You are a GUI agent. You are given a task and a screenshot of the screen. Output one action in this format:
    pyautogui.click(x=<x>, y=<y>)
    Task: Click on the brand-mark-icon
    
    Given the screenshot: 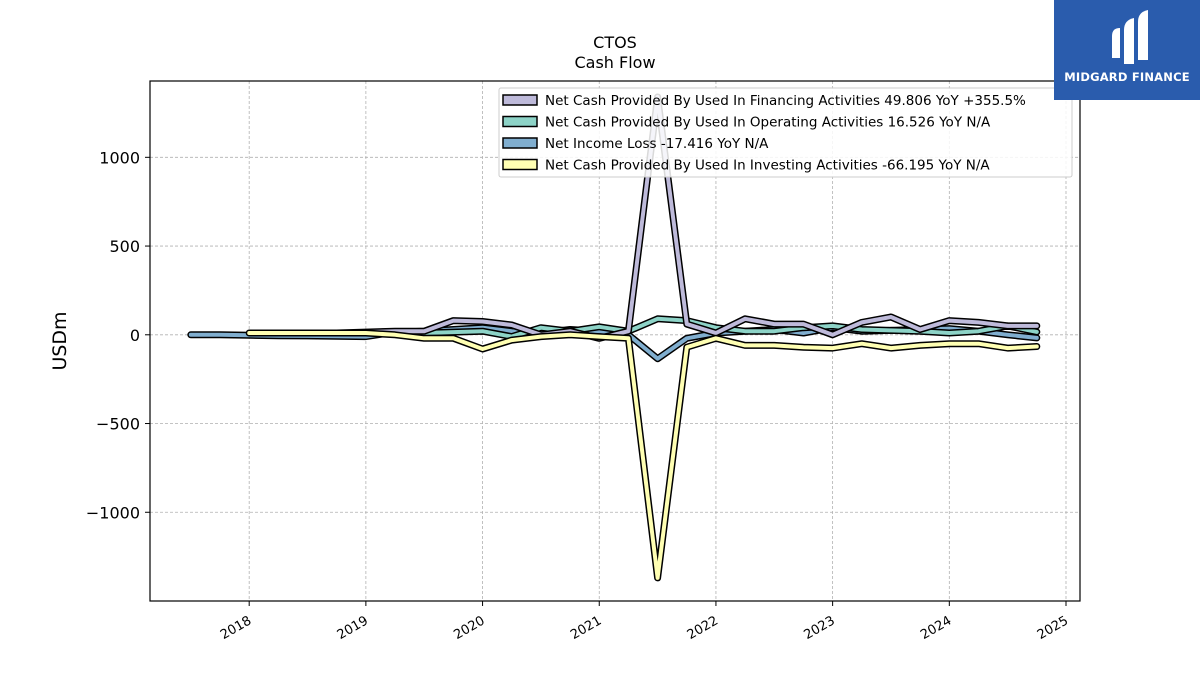 What is the action you would take?
    pyautogui.click(x=1130, y=37)
    